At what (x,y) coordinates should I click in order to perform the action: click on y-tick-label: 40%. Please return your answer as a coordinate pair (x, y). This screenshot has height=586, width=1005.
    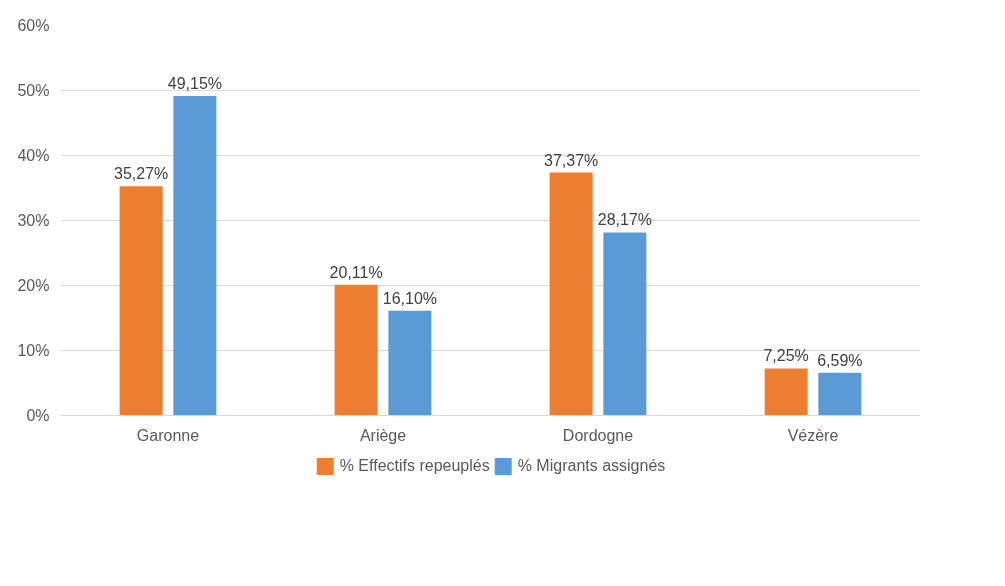
    Looking at the image, I should click on (33, 155).